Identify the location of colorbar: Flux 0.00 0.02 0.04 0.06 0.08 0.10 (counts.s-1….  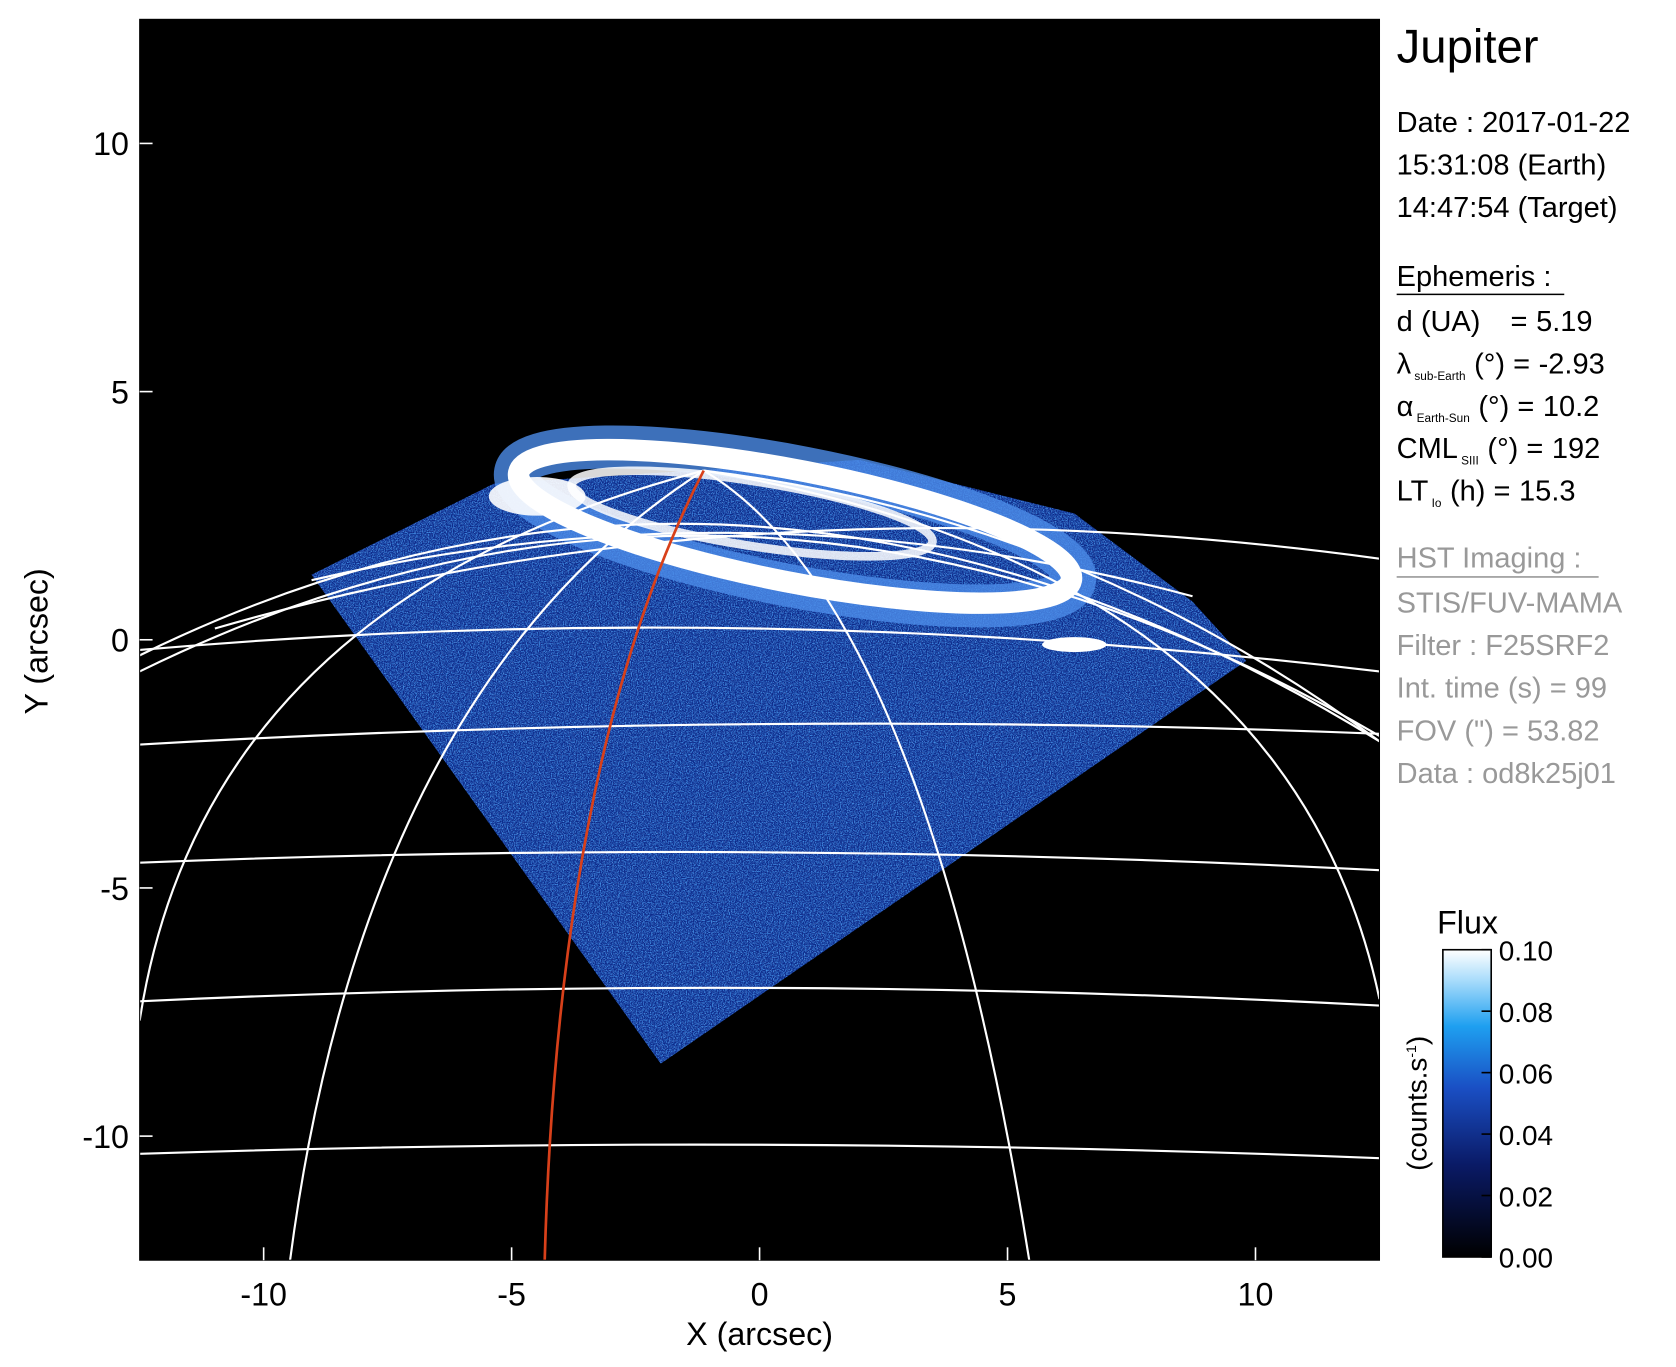
(1477, 1089).